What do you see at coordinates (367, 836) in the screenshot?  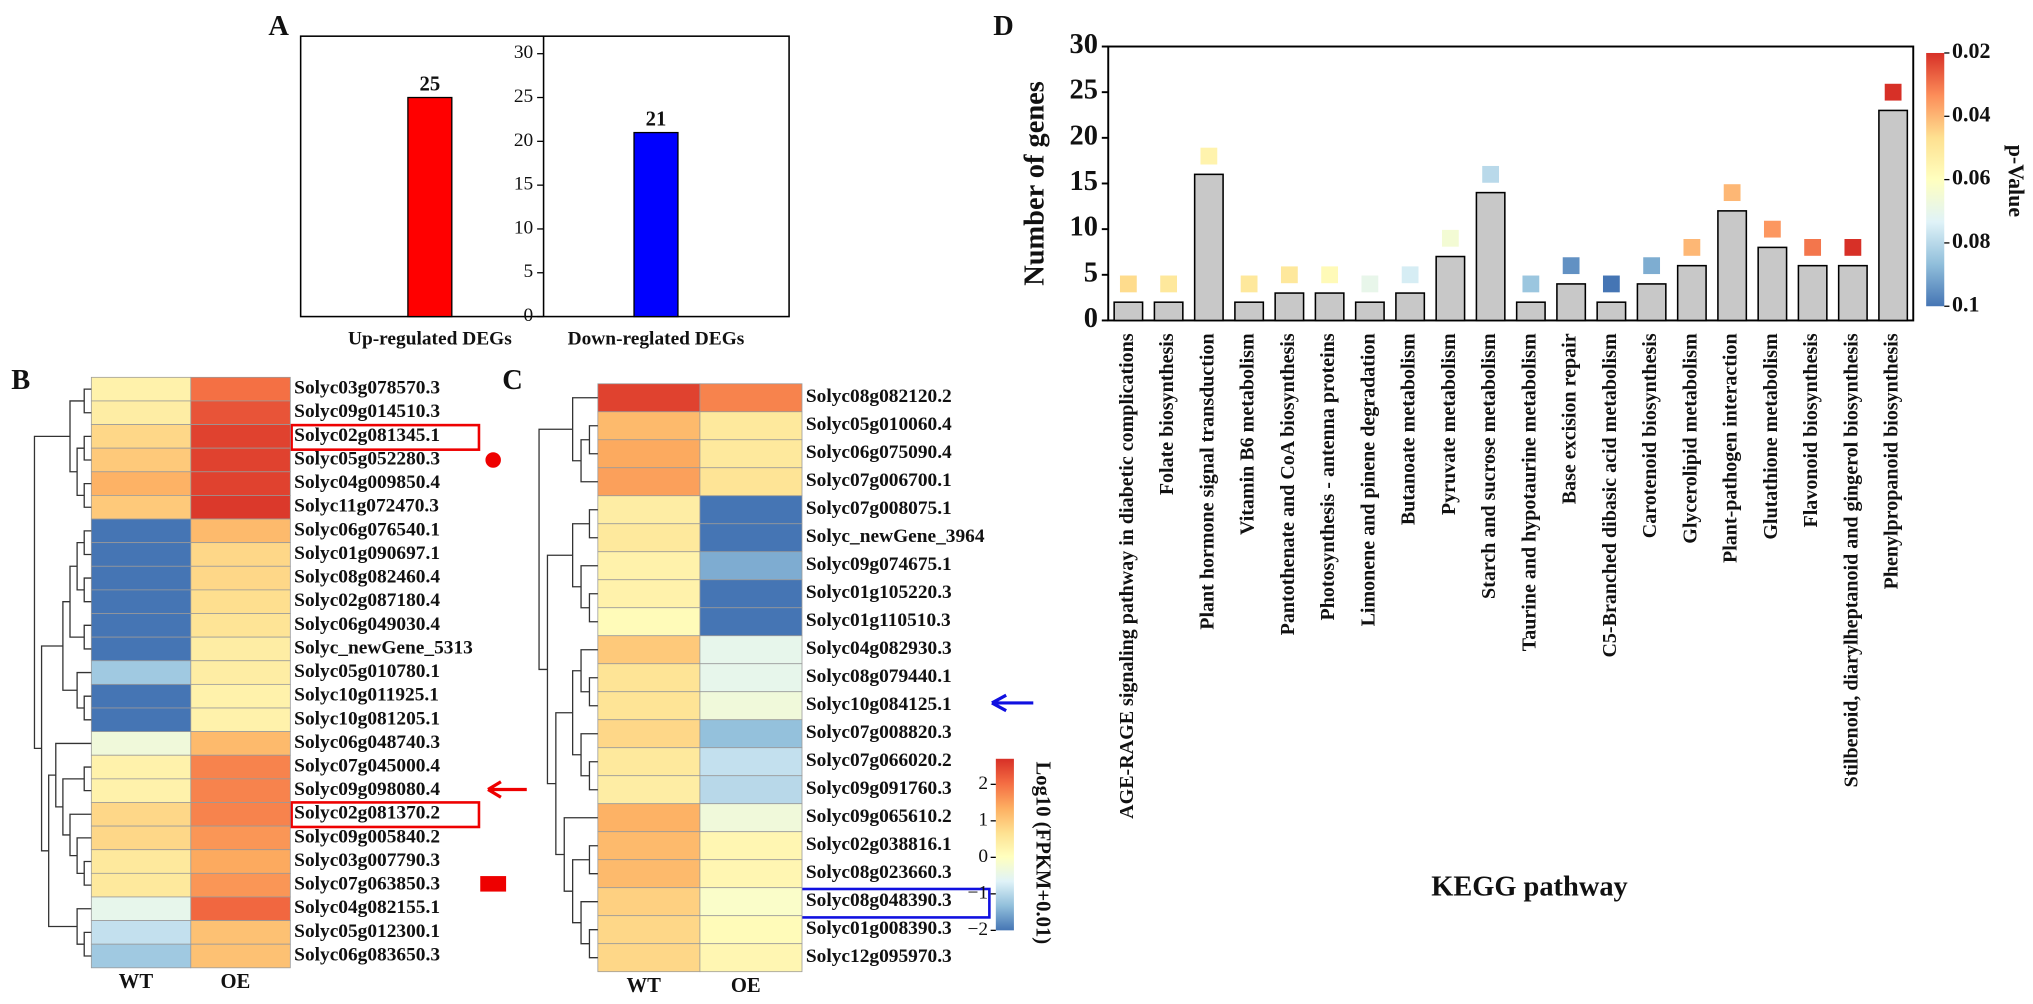 I see `row-label: Solyc09g005840.2` at bounding box center [367, 836].